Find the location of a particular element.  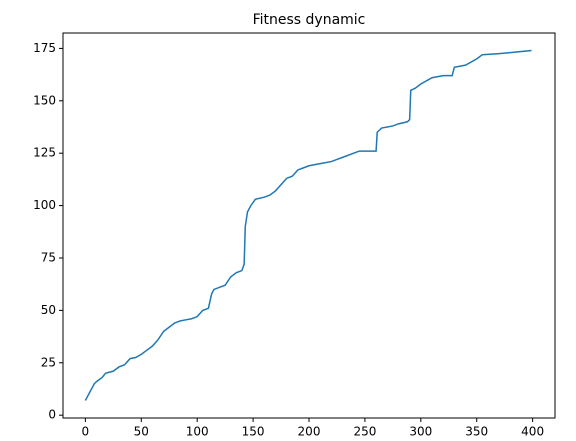

x-tick-label: 200 is located at coordinates (309, 432).